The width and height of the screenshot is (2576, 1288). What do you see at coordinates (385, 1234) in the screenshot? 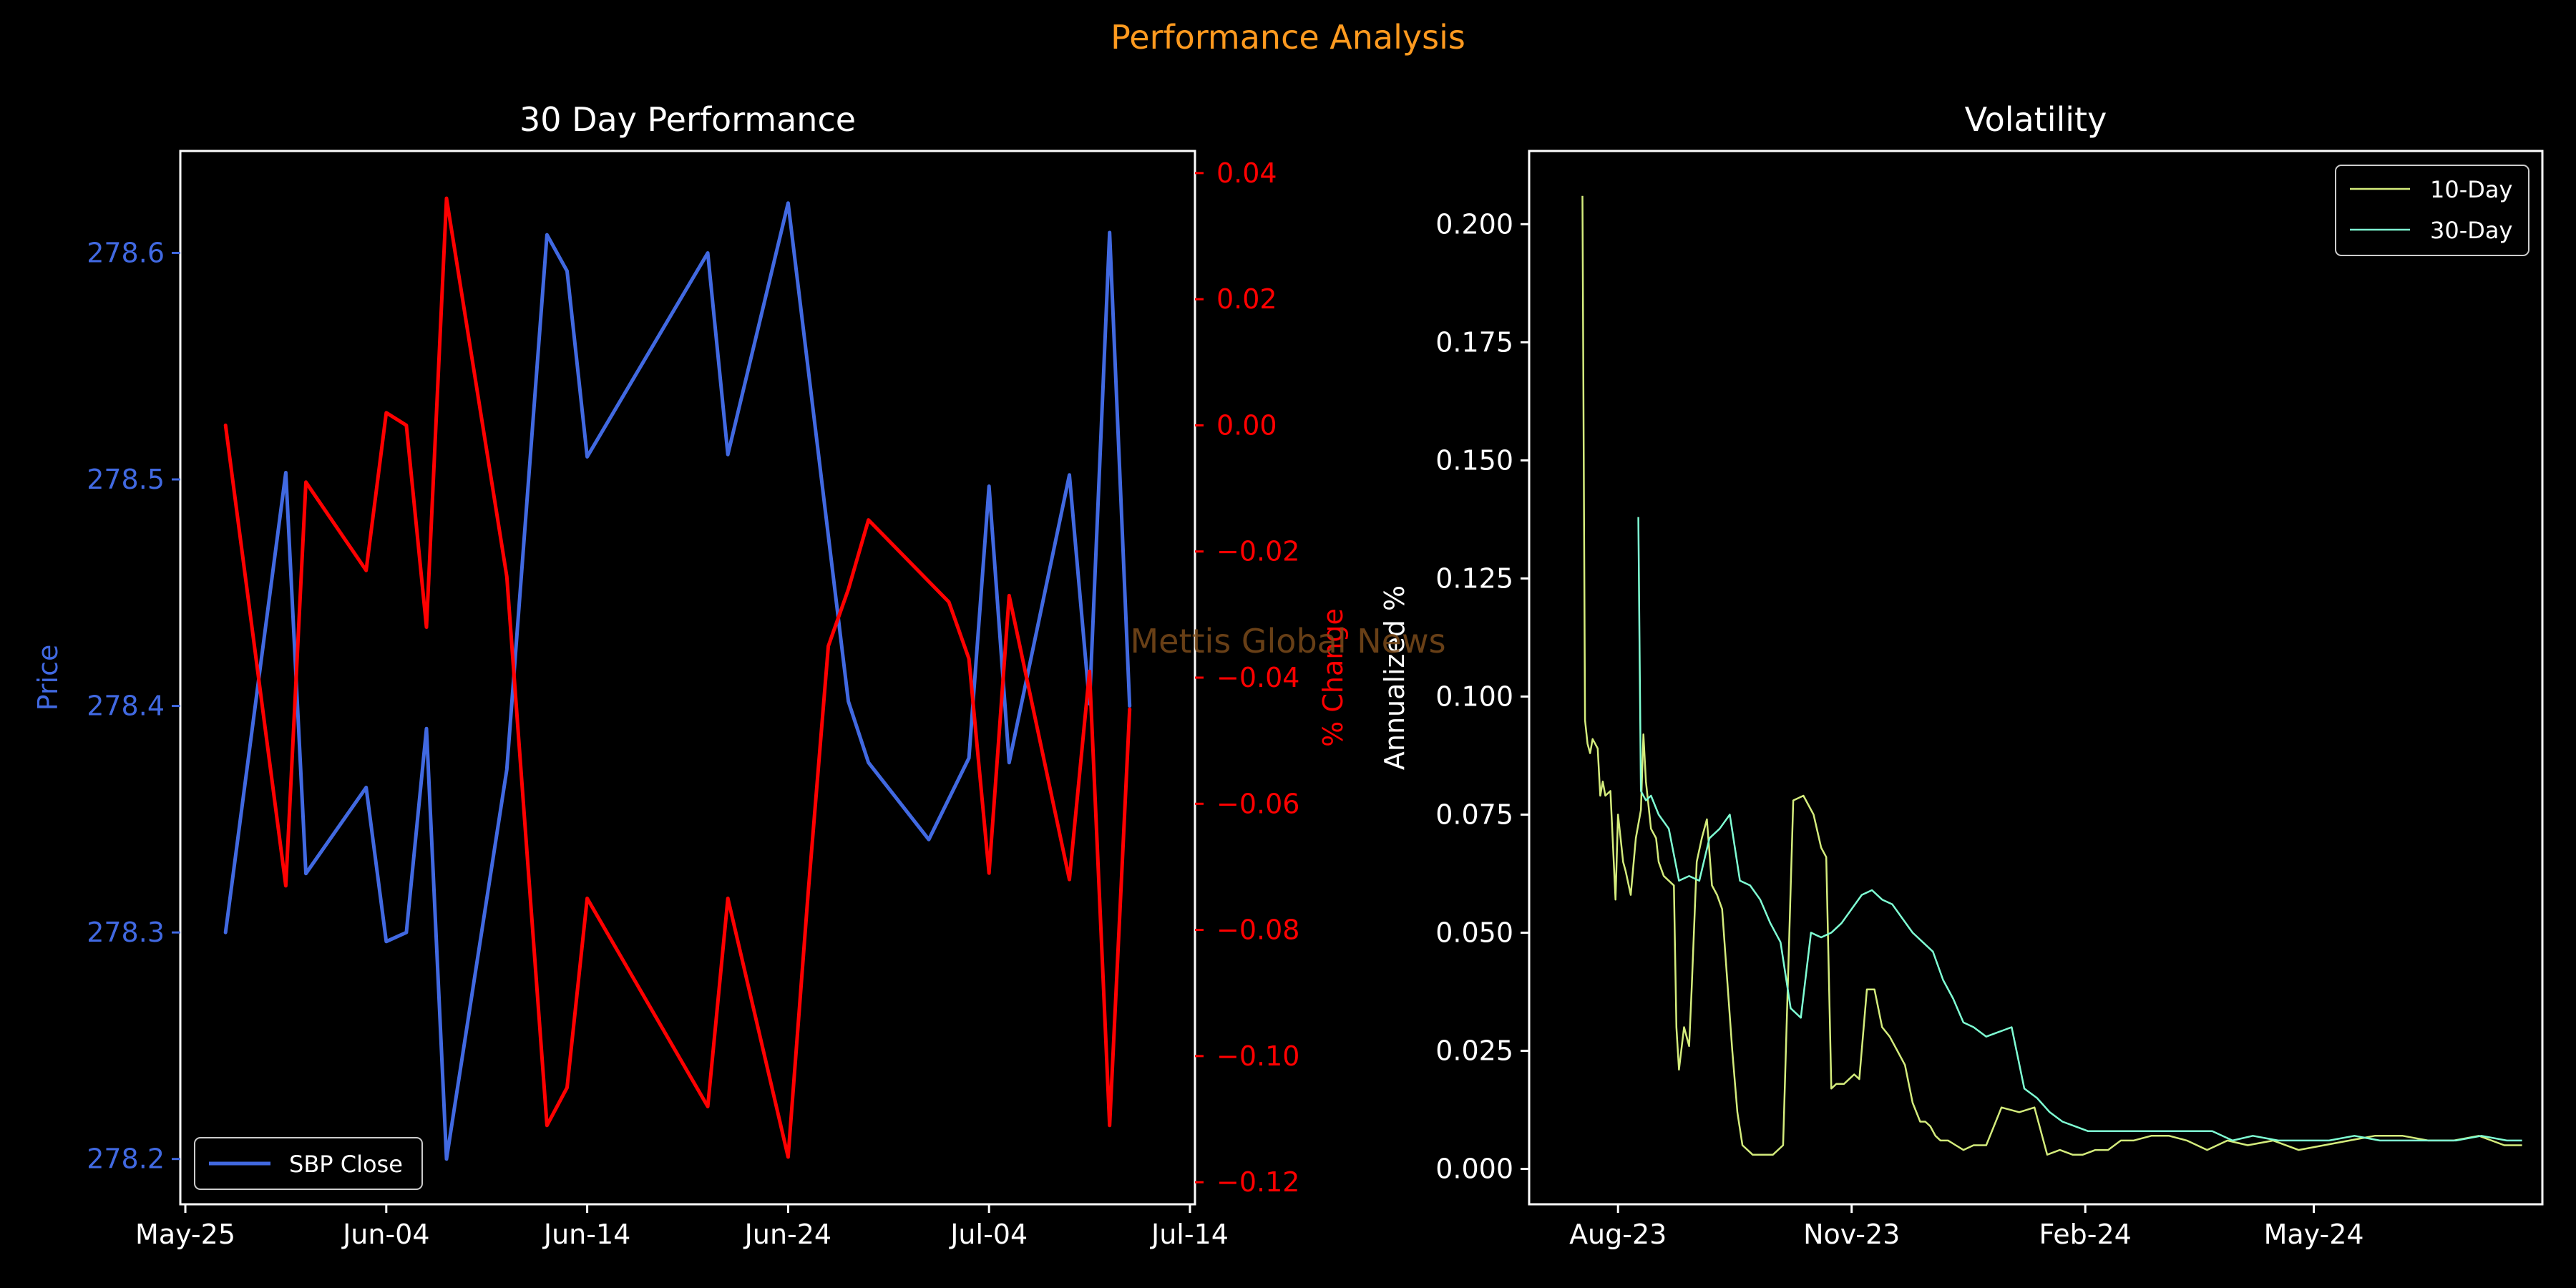
I see `x-tick-label: Jun-04` at bounding box center [385, 1234].